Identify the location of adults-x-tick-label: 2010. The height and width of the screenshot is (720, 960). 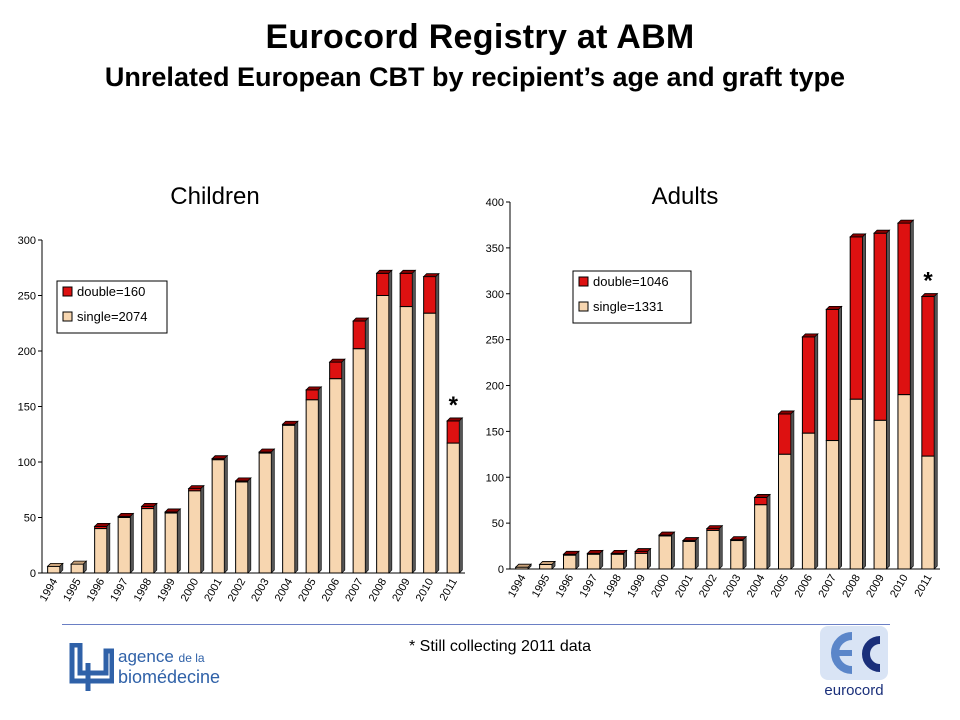
(899, 586).